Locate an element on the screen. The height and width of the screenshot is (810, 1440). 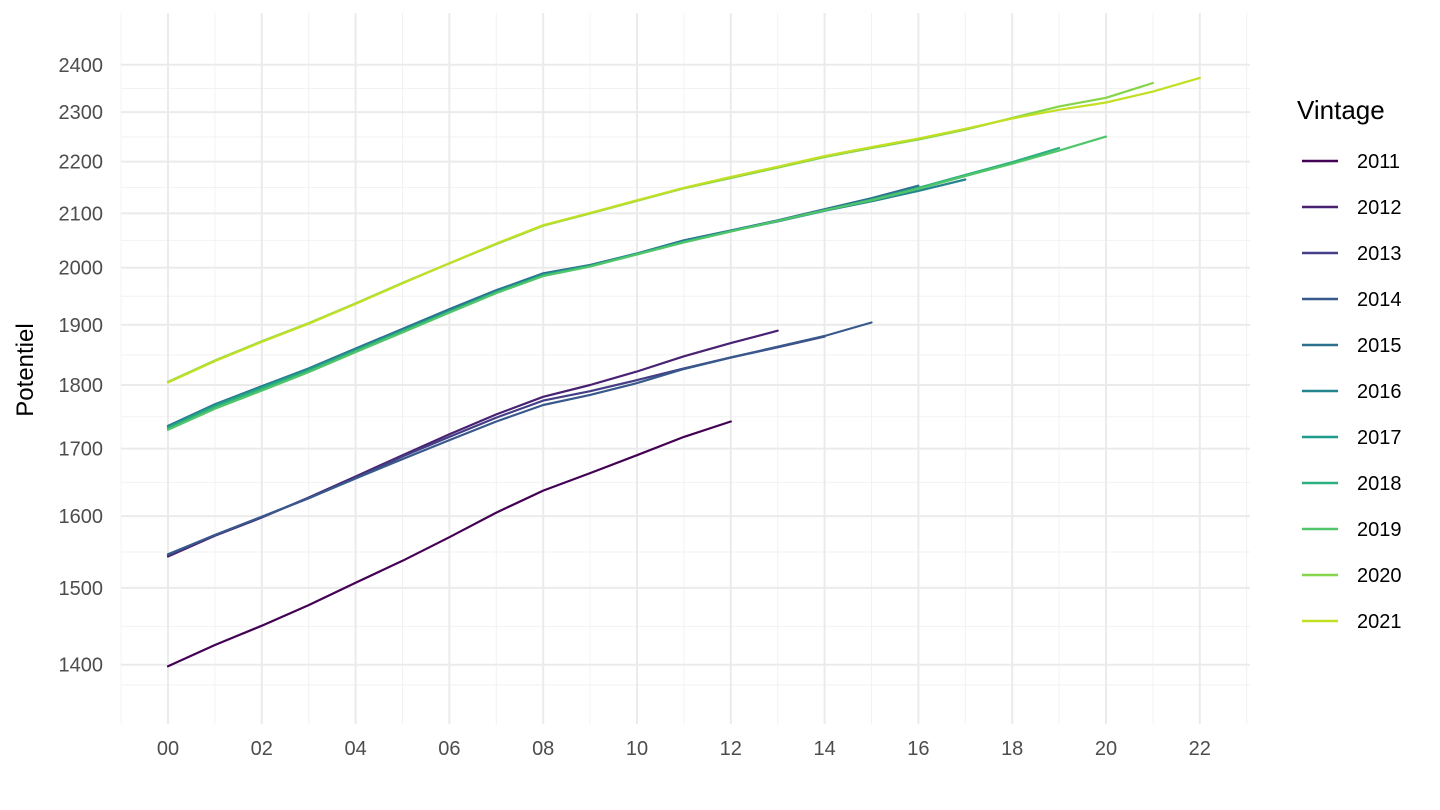
y-tick-label: 1800 is located at coordinates (81, 386).